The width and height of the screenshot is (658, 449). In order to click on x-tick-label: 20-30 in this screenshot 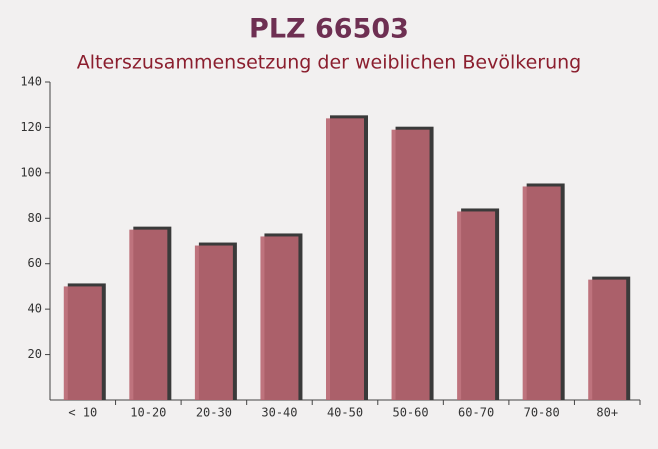, I will do `click(214, 413)`.